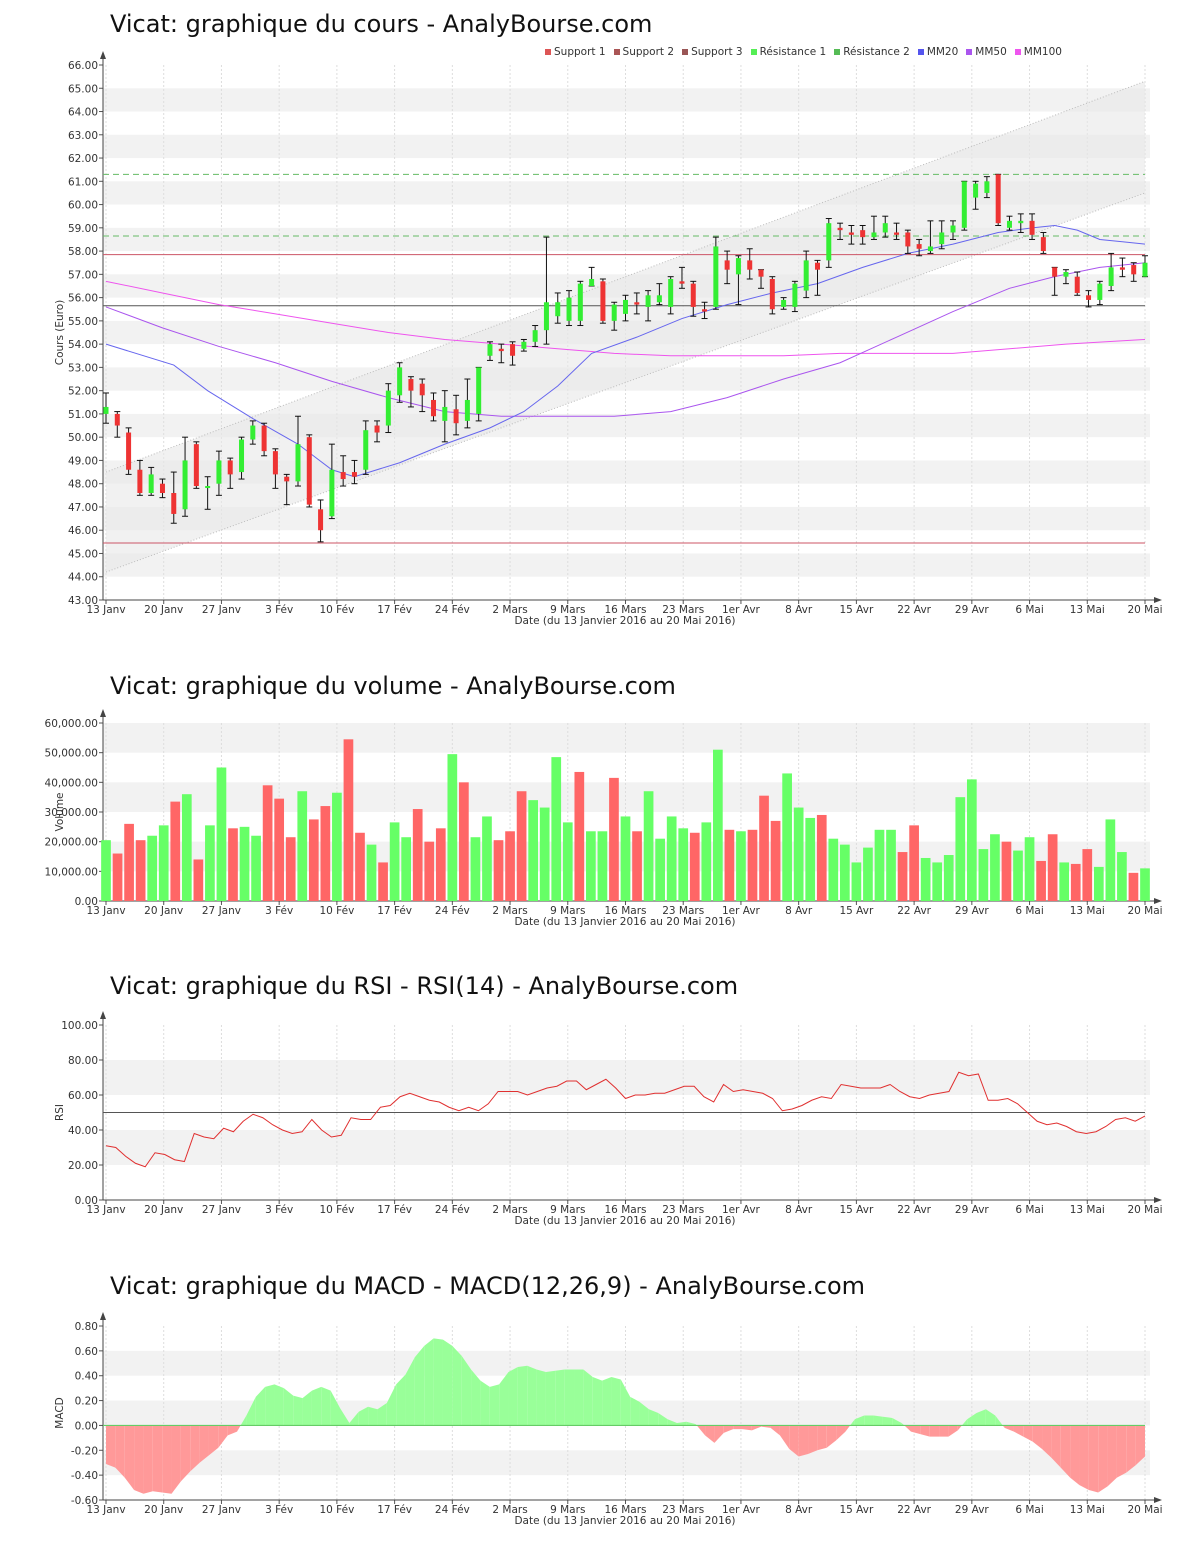 This screenshot has height=1550, width=1200. What do you see at coordinates (83, 392) in the screenshot?
I see `y-tick-label: 52.00` at bounding box center [83, 392].